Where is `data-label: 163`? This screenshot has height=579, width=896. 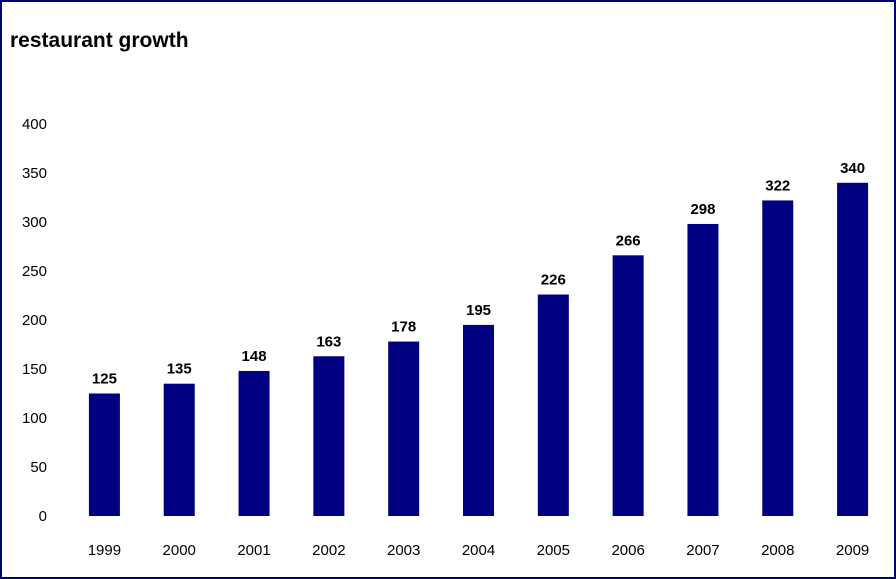
data-label: 163 is located at coordinates (328, 341).